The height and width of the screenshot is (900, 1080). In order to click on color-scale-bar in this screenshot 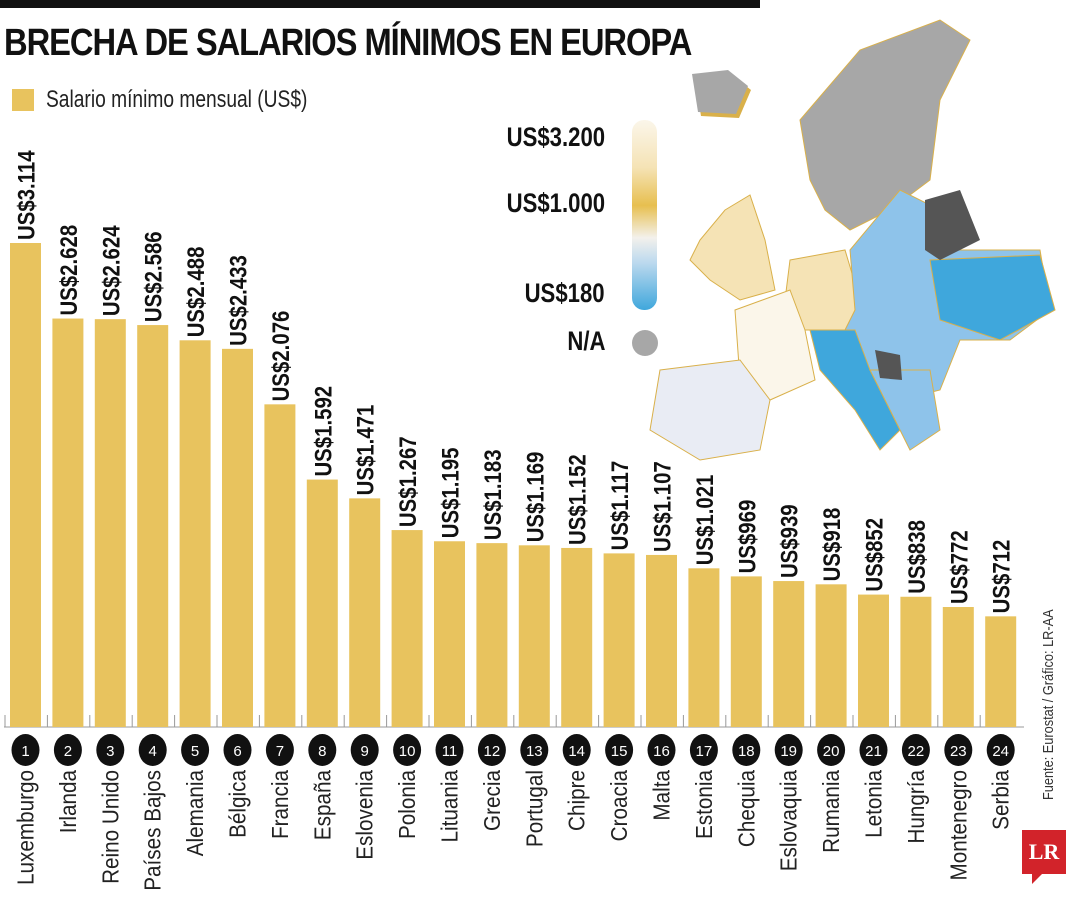, I will do `click(644, 215)`.